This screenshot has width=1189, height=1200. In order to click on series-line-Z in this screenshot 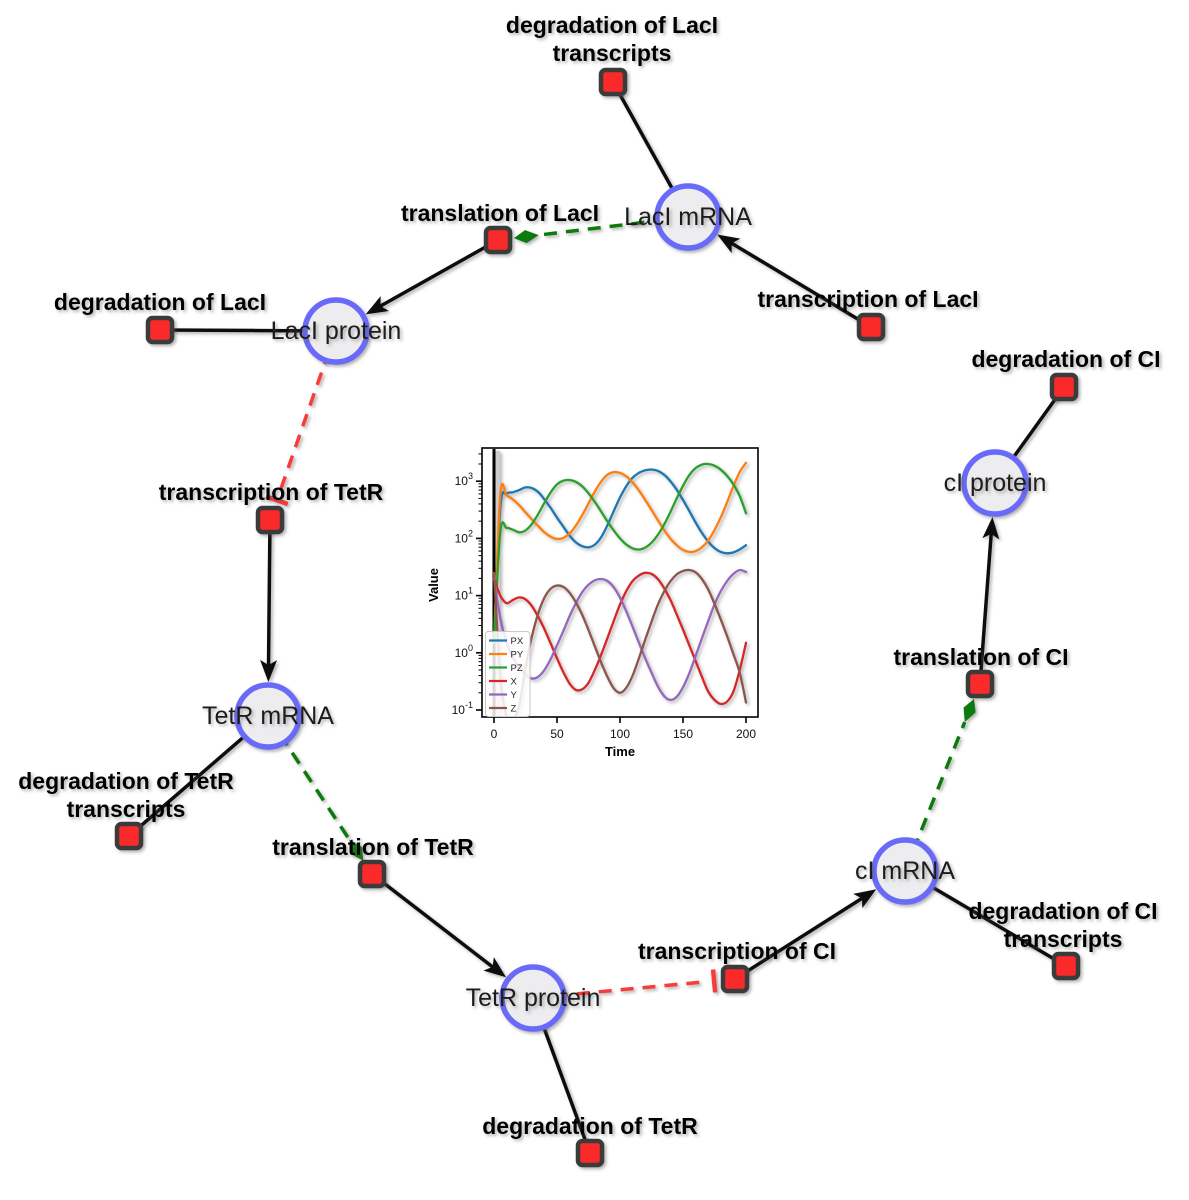, I will do `click(620, 642)`.